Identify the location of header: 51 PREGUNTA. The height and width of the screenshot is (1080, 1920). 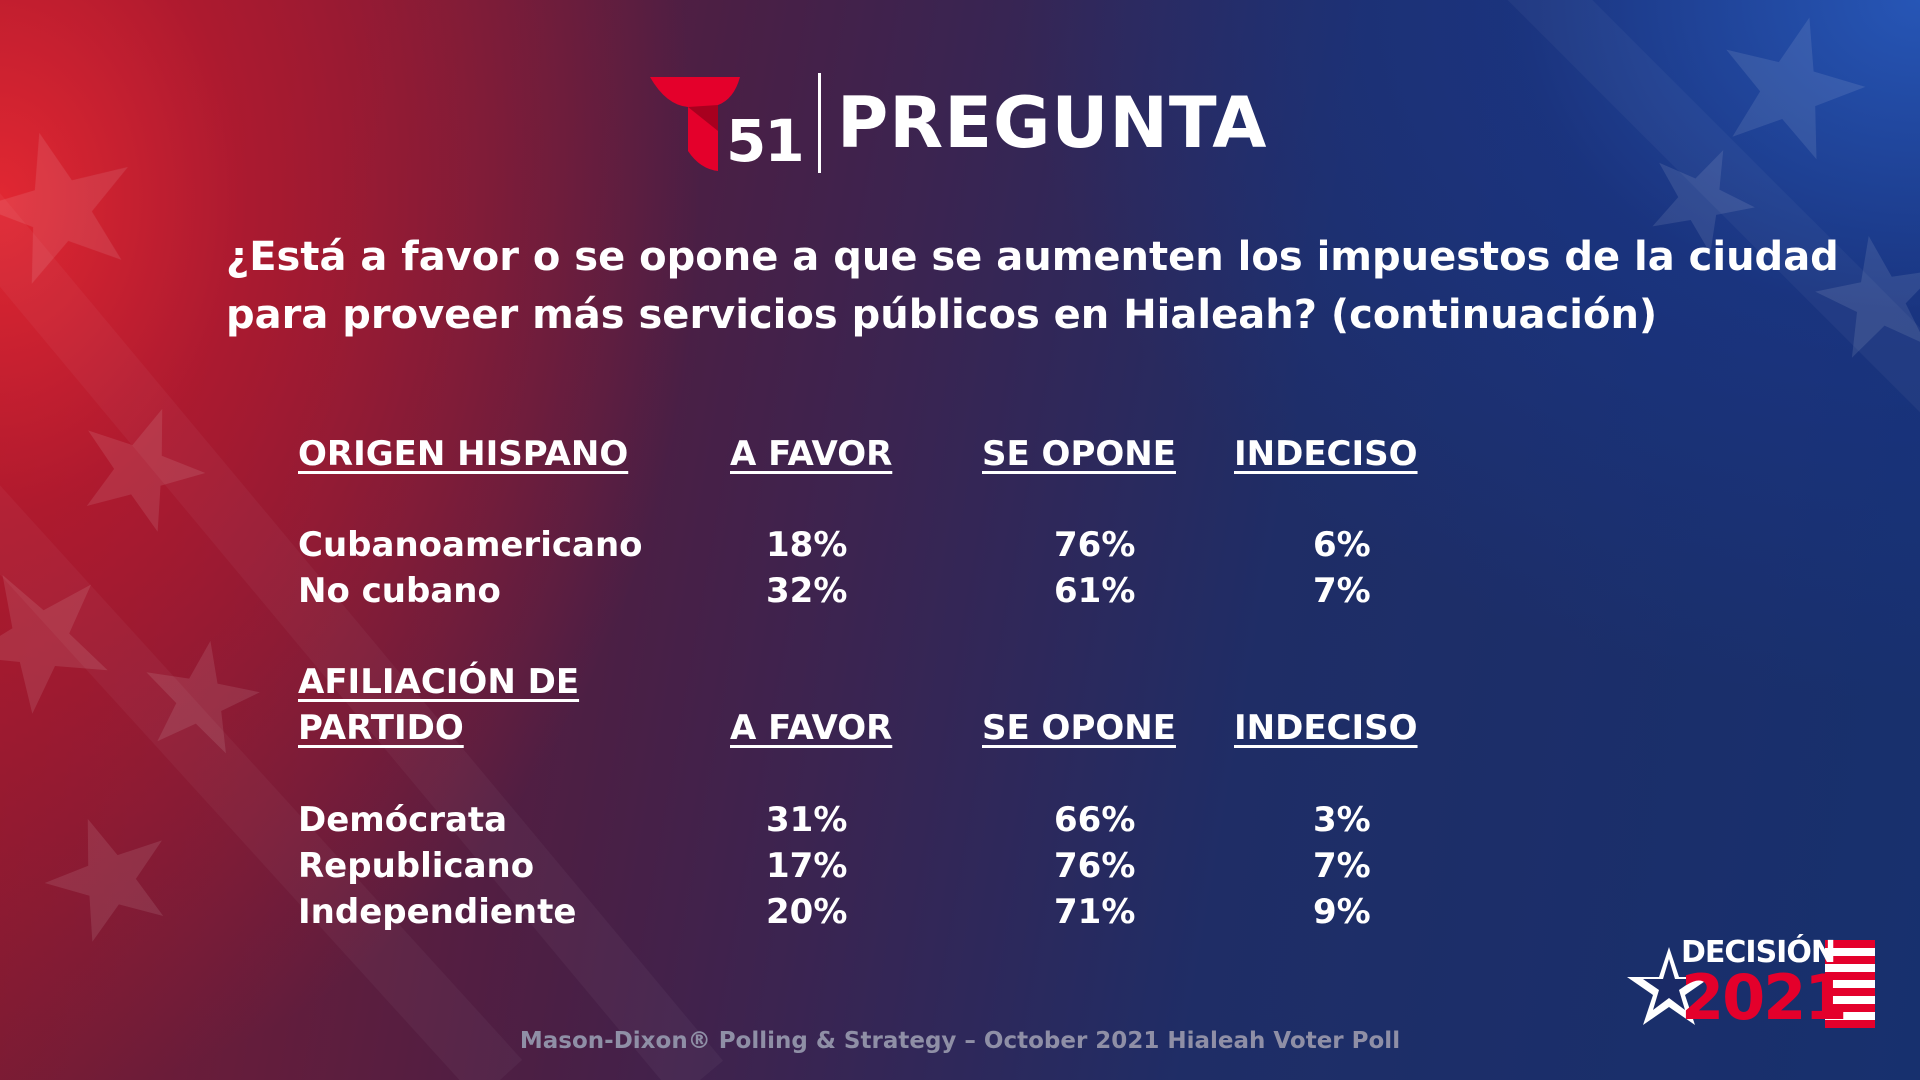
(957, 123).